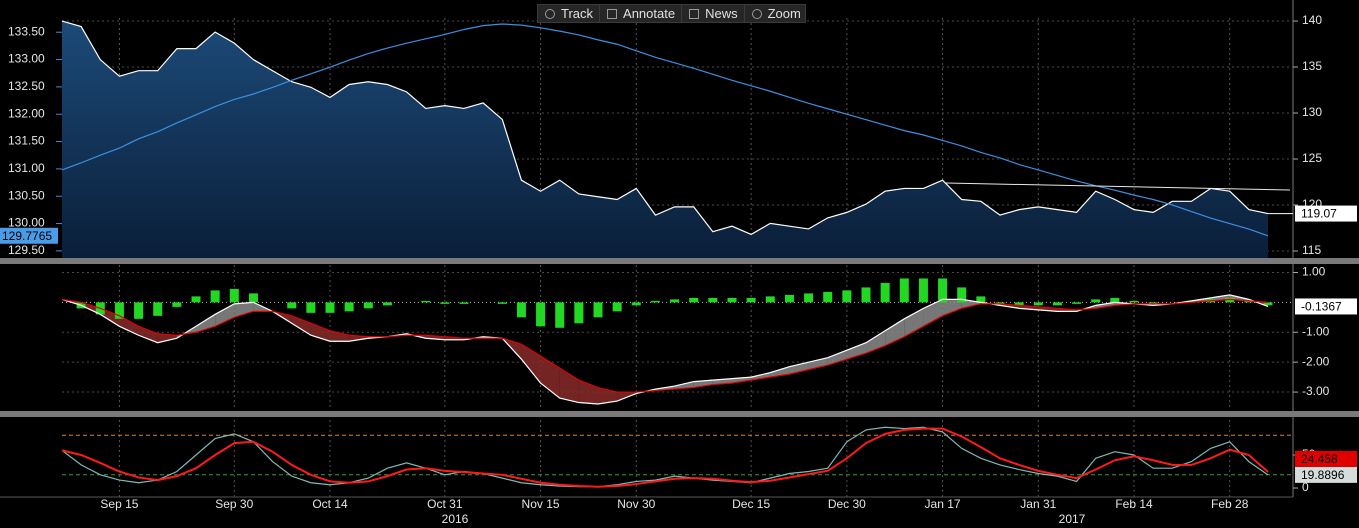  Describe the element at coordinates (1312, 20) in the screenshot. I see `y-tick-label: 140` at that location.